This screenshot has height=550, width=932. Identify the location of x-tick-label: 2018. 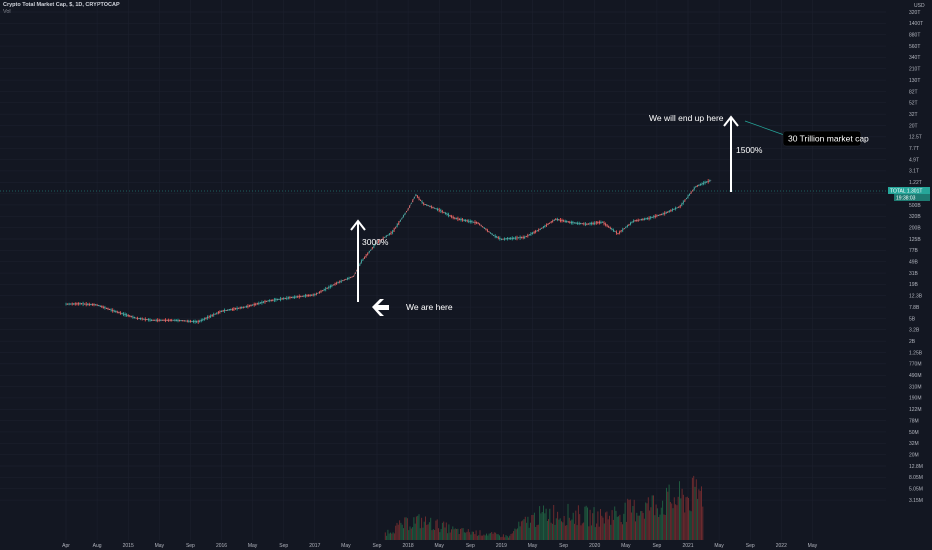
(408, 546).